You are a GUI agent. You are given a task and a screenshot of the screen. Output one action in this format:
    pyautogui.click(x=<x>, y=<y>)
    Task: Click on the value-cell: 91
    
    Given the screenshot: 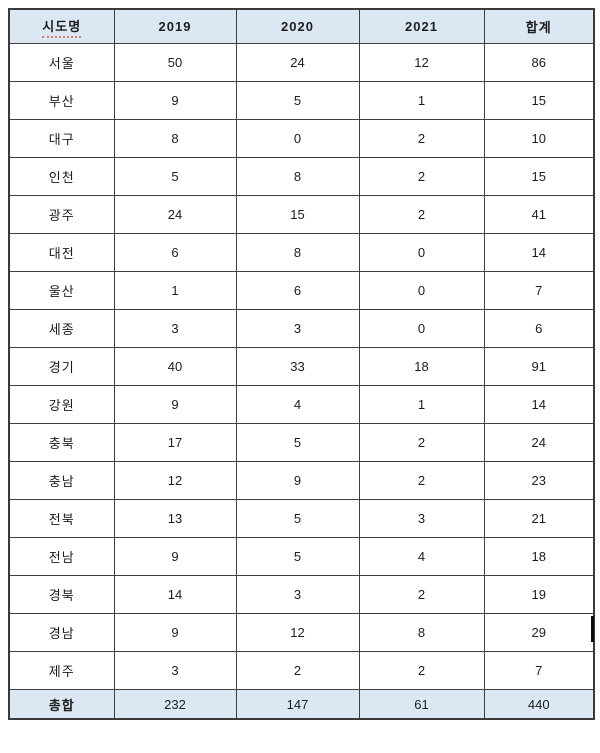 What is the action you would take?
    pyautogui.click(x=539, y=366)
    